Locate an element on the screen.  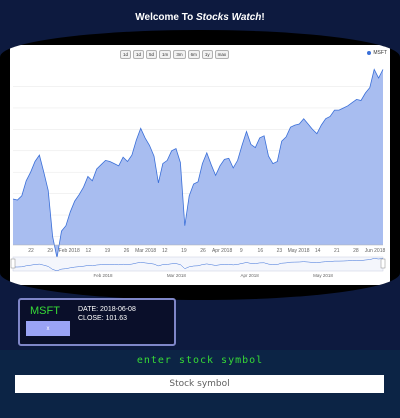
x-tick-label: 21 is located at coordinates (337, 251).